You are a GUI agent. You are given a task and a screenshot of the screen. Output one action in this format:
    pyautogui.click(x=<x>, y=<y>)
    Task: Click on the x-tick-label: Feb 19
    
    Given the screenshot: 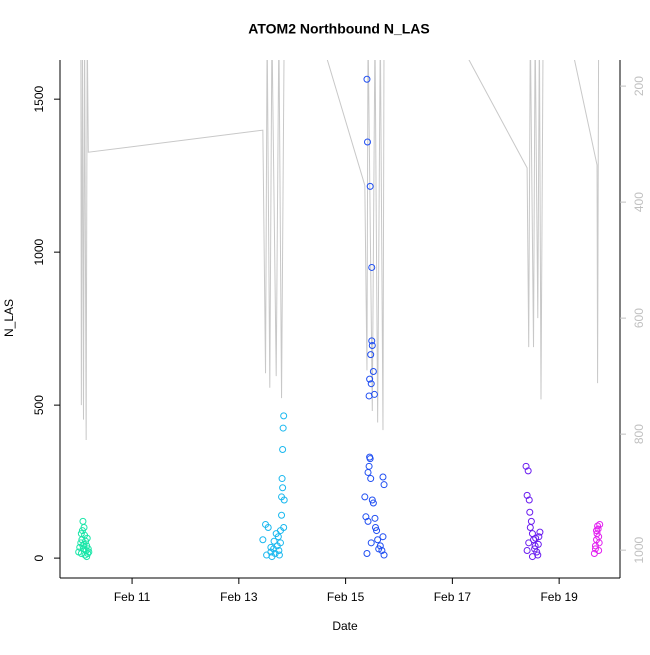 What is the action you would take?
    pyautogui.click(x=559, y=597)
    